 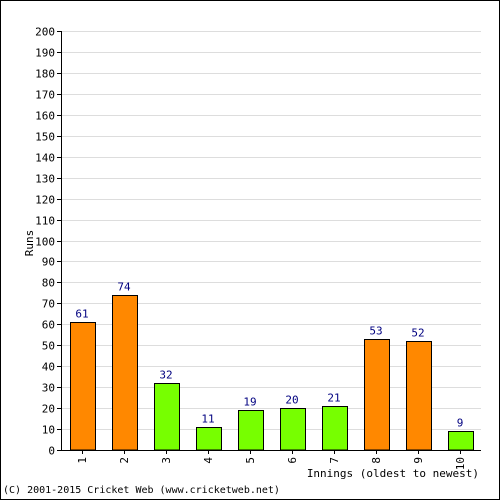 I want to click on x-tick-label: 7, so click(x=334, y=460).